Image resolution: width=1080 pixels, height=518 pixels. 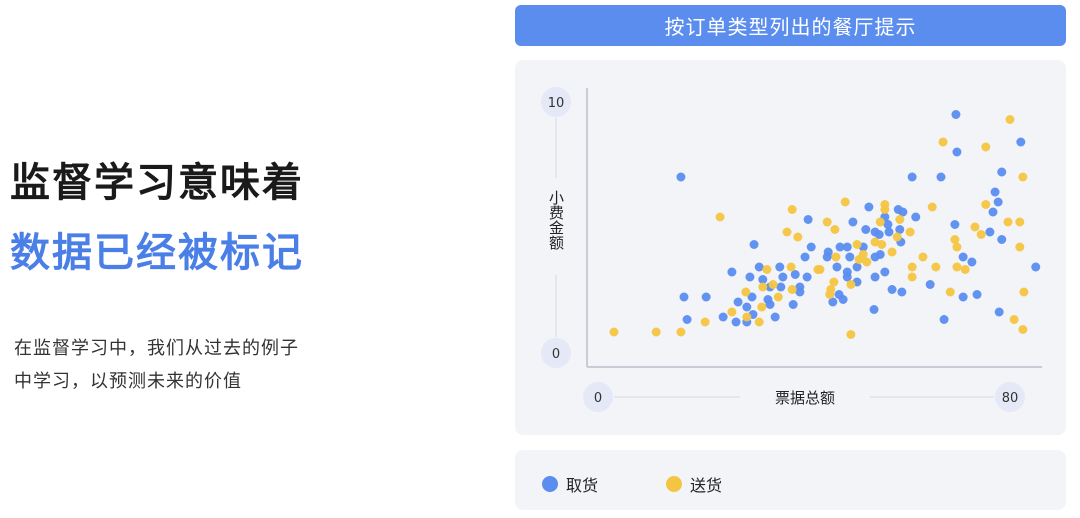 I want to click on legend-marker-pickup, so click(x=550, y=484).